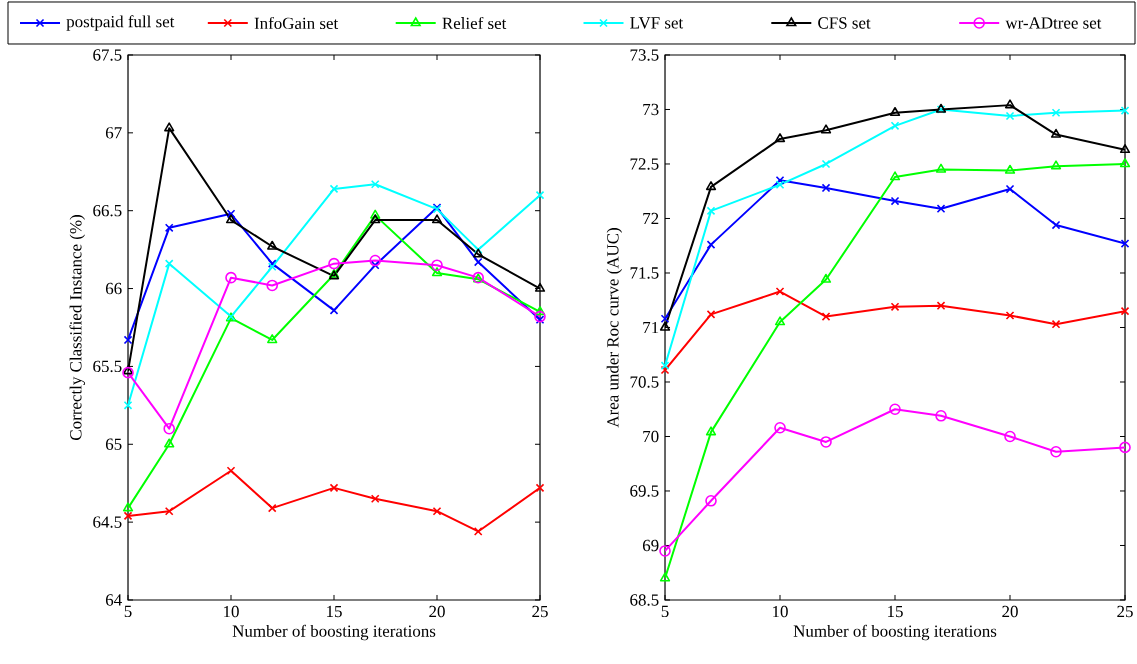  I want to click on y-tick-label: 65, so click(113, 444).